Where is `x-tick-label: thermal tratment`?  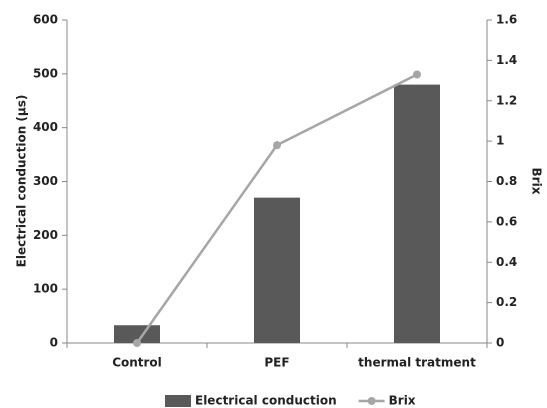 x-tick-label: thermal tratment is located at coordinates (417, 363).